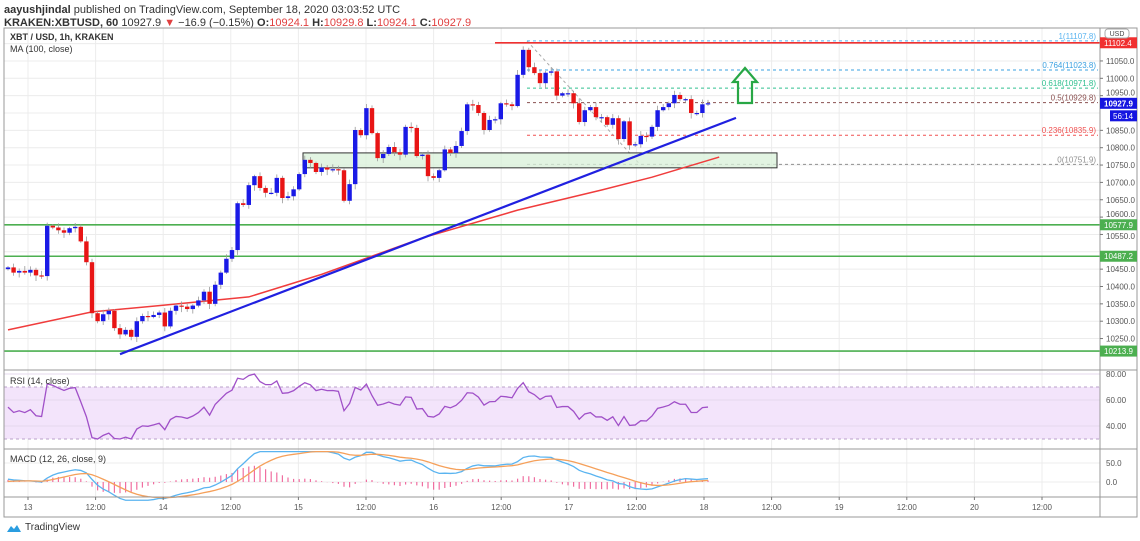  I want to click on brand-name: TradingView, so click(53, 527).